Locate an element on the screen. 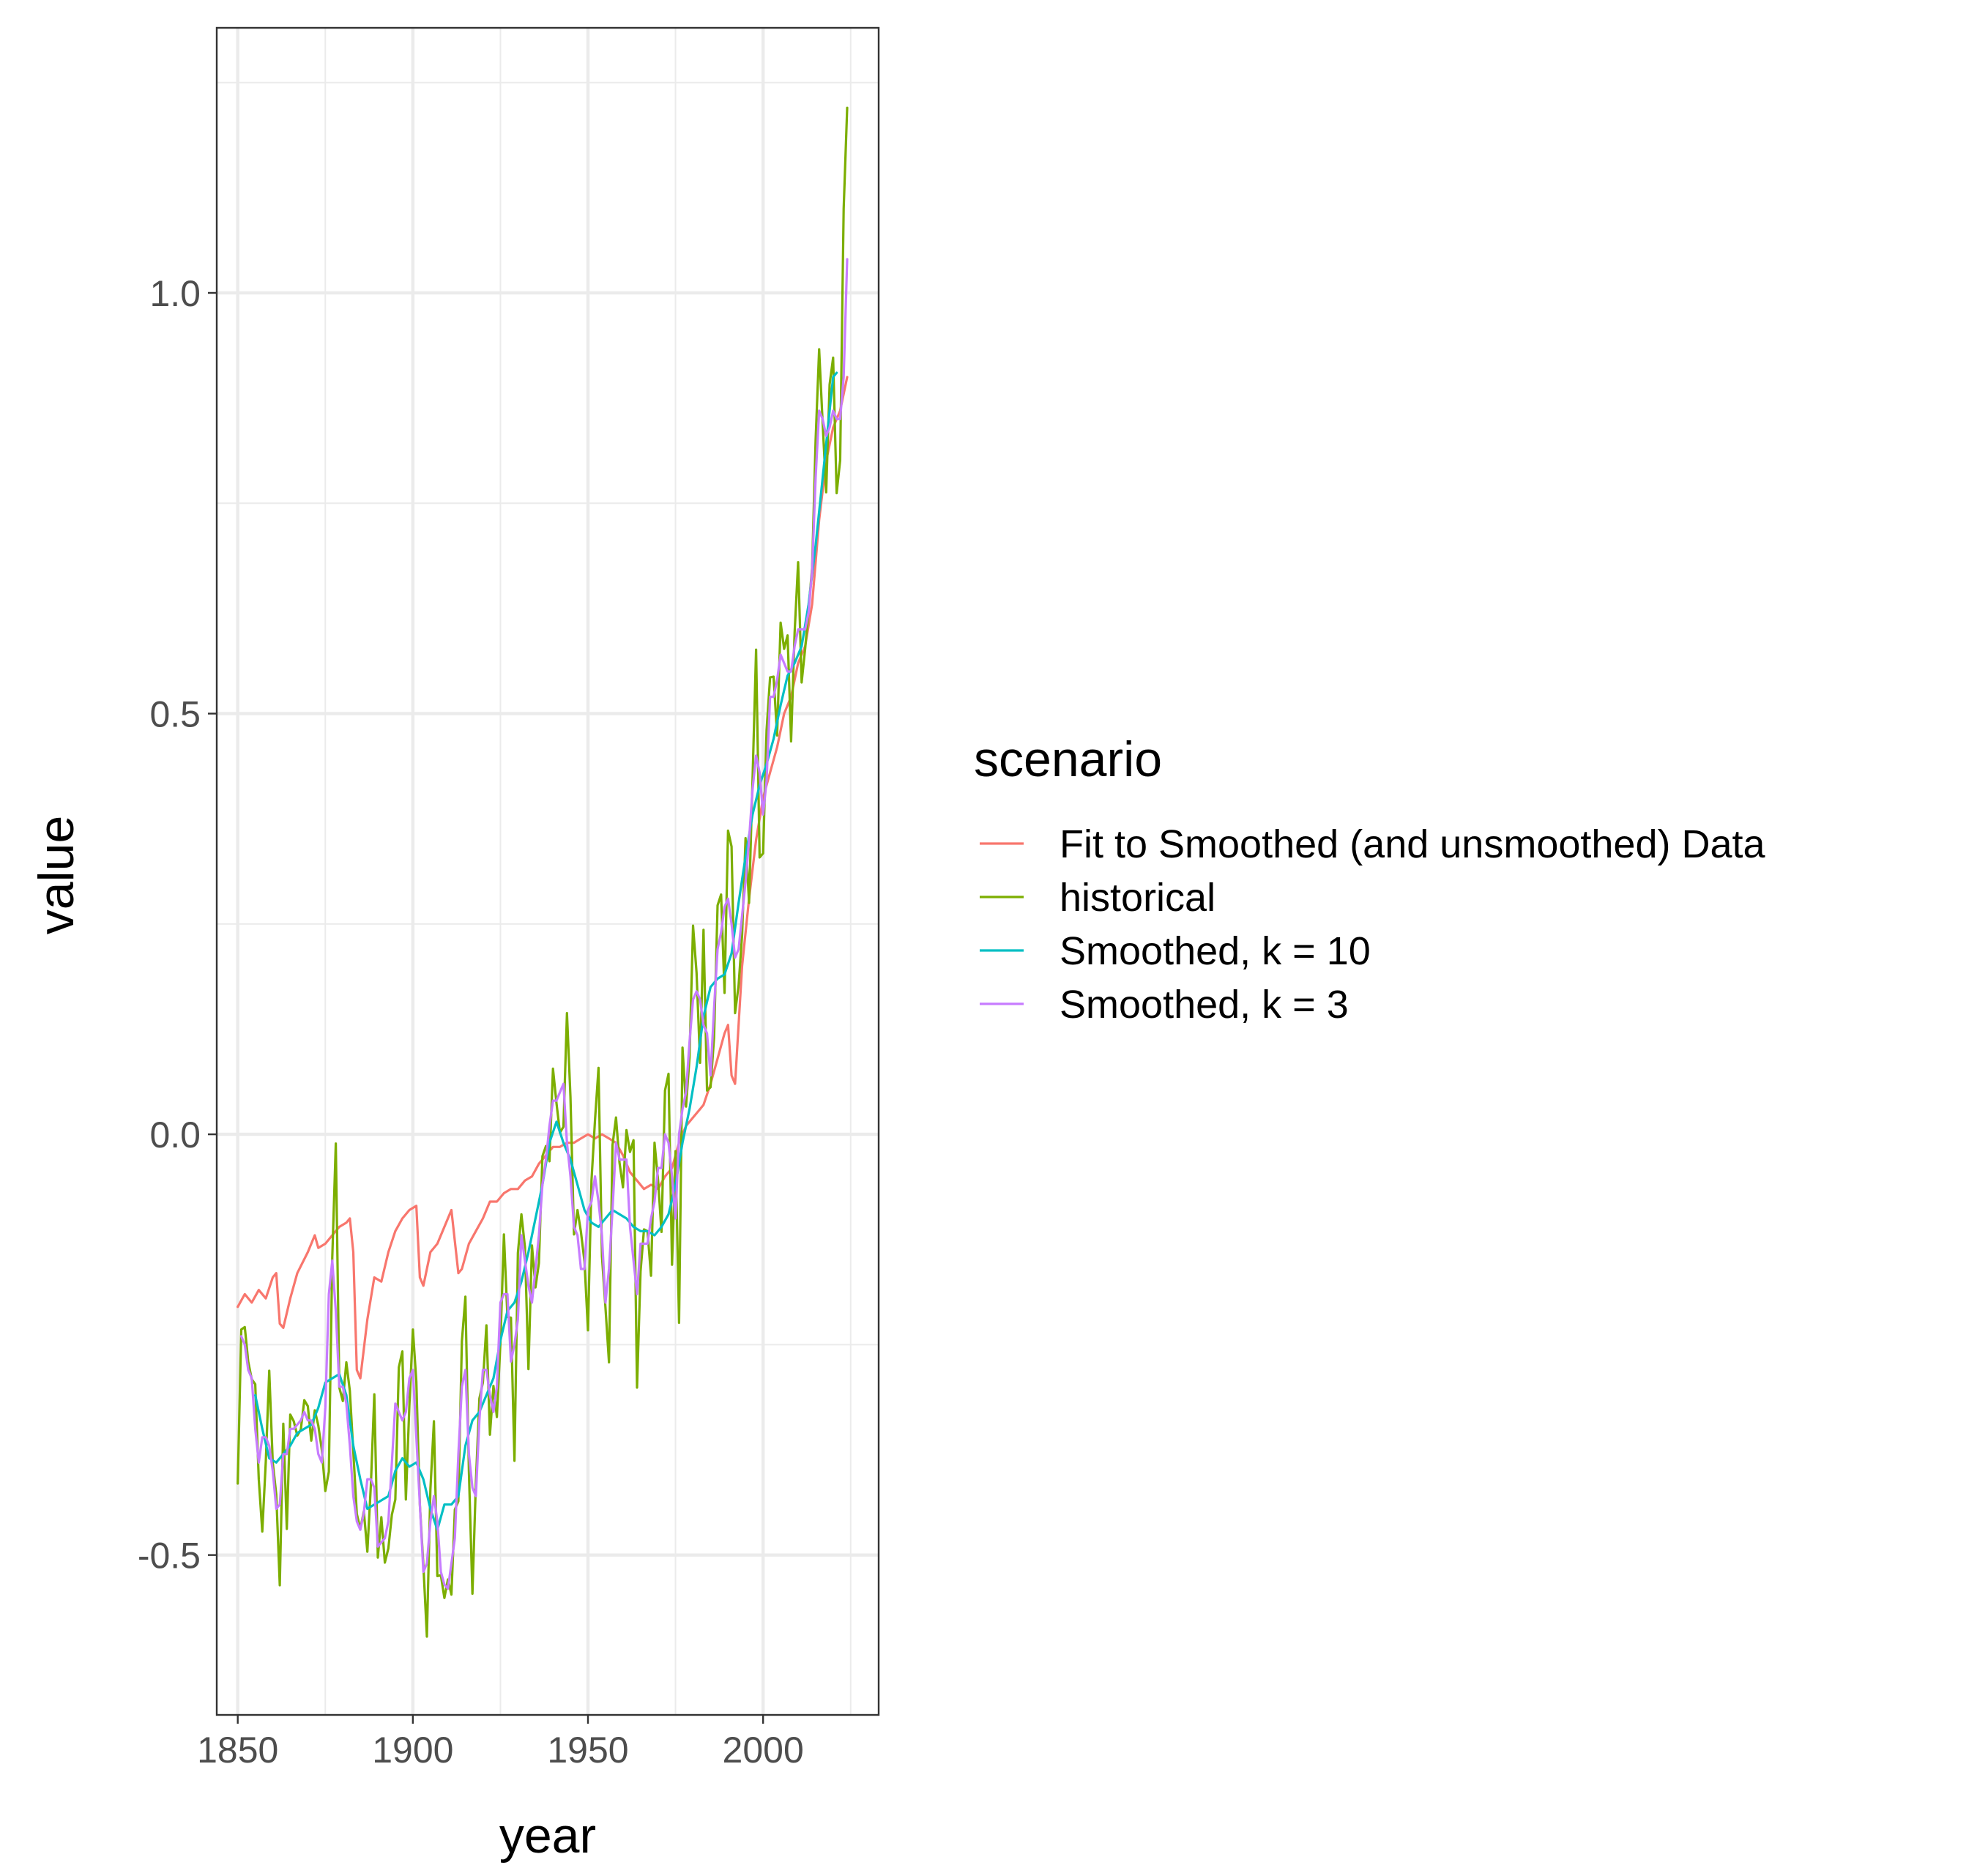 This screenshot has width=1977, height=1876. legend-label: historical is located at coordinates (1137, 898).